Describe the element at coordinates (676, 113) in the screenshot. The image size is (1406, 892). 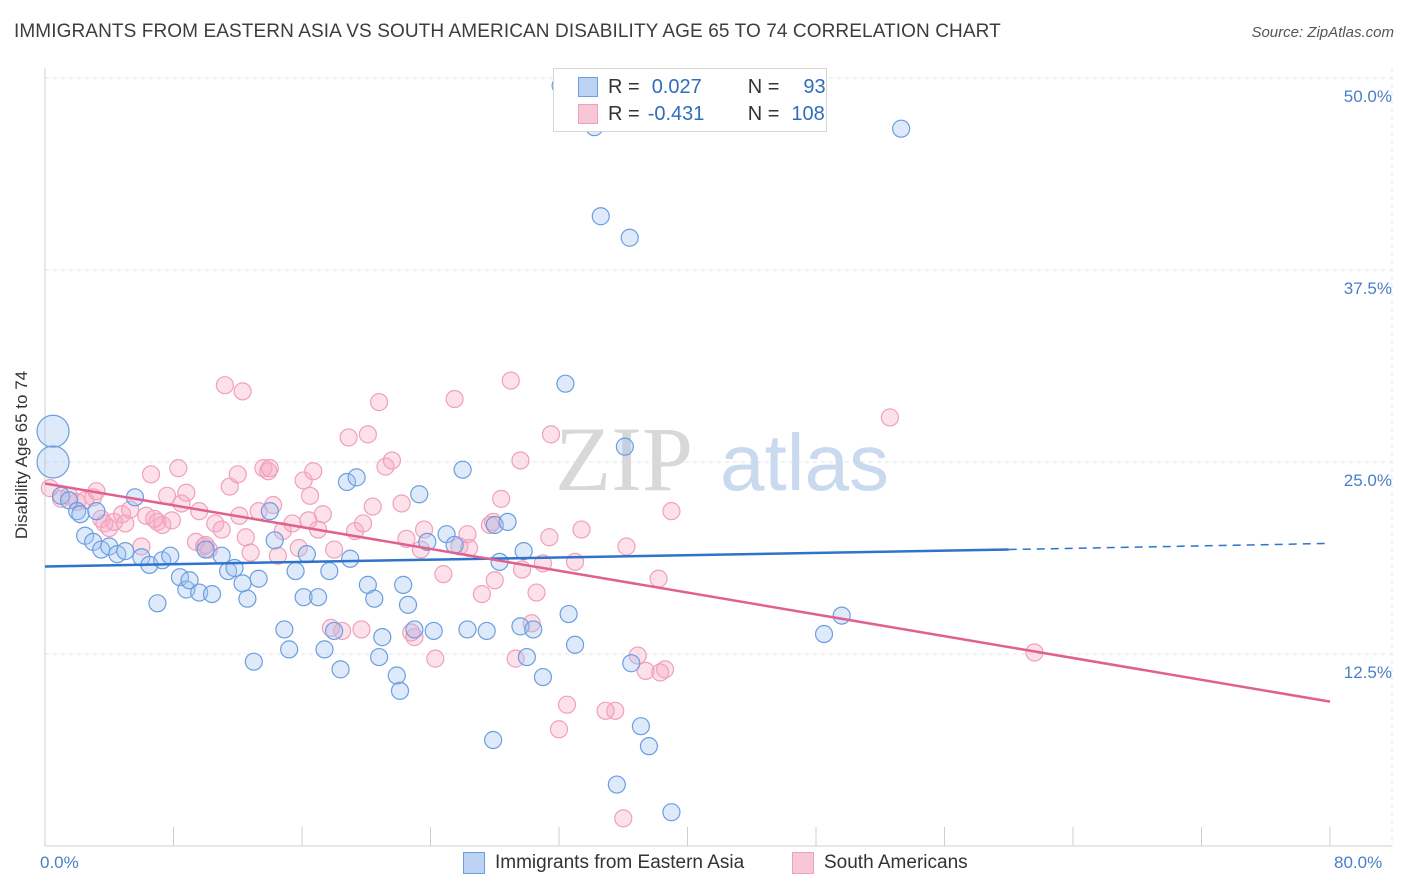
I see `legend-r-value: -0.431` at that location.